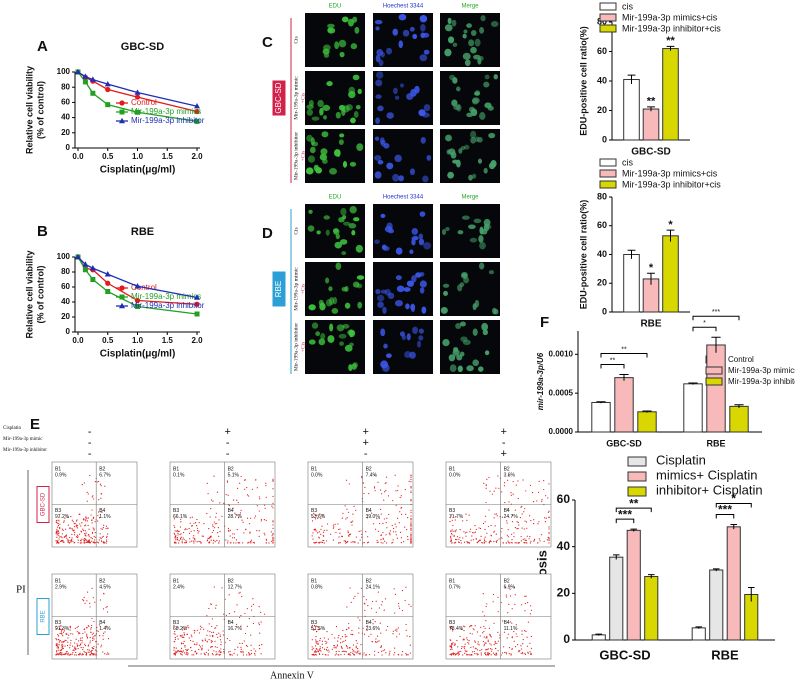 Image resolution: width=795 pixels, height=685 pixels. Describe the element at coordinates (561, 392) in the screenshot. I see `y-tick-label: 0.0005` at that location.